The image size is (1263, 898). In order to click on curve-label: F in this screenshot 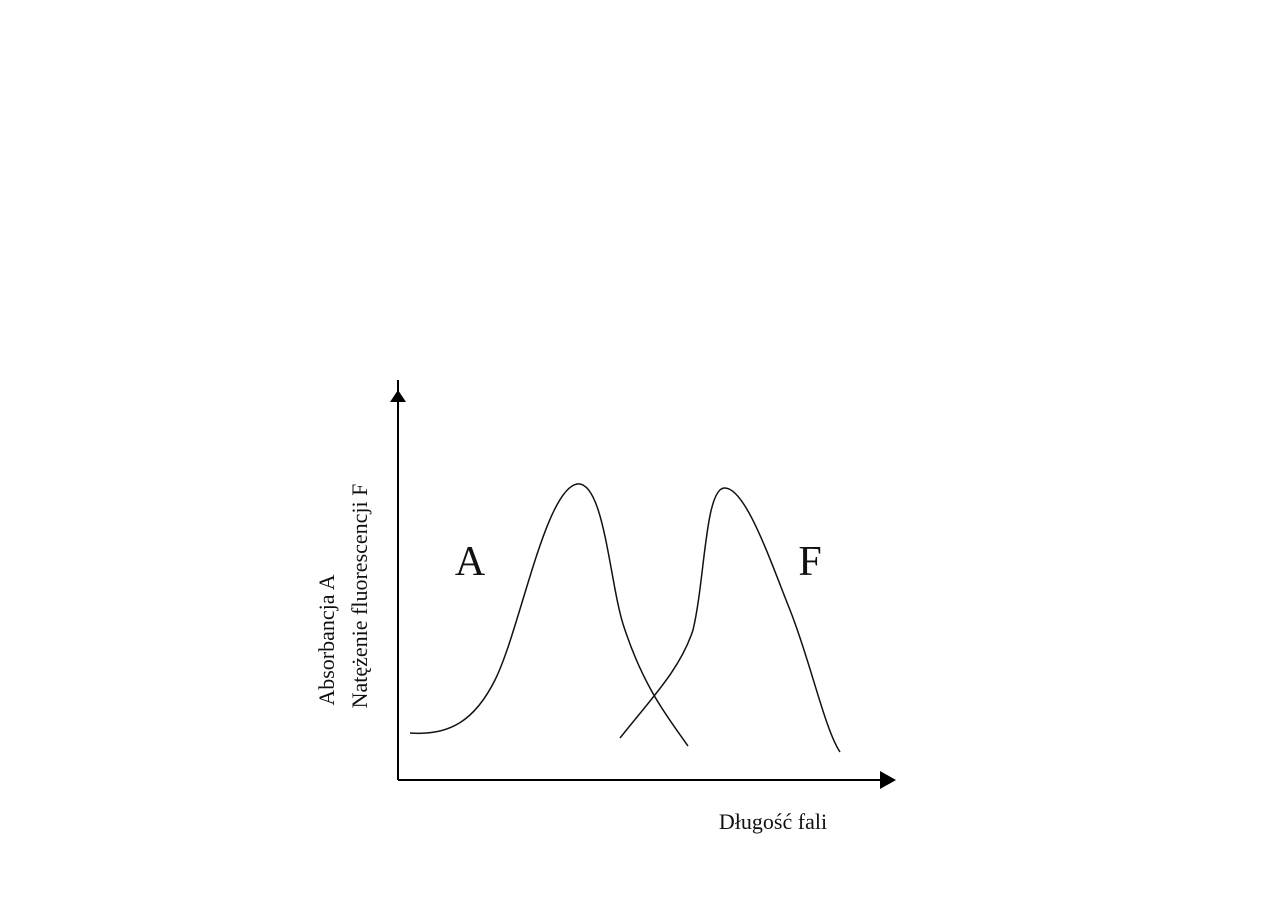, I will do `click(809, 562)`.